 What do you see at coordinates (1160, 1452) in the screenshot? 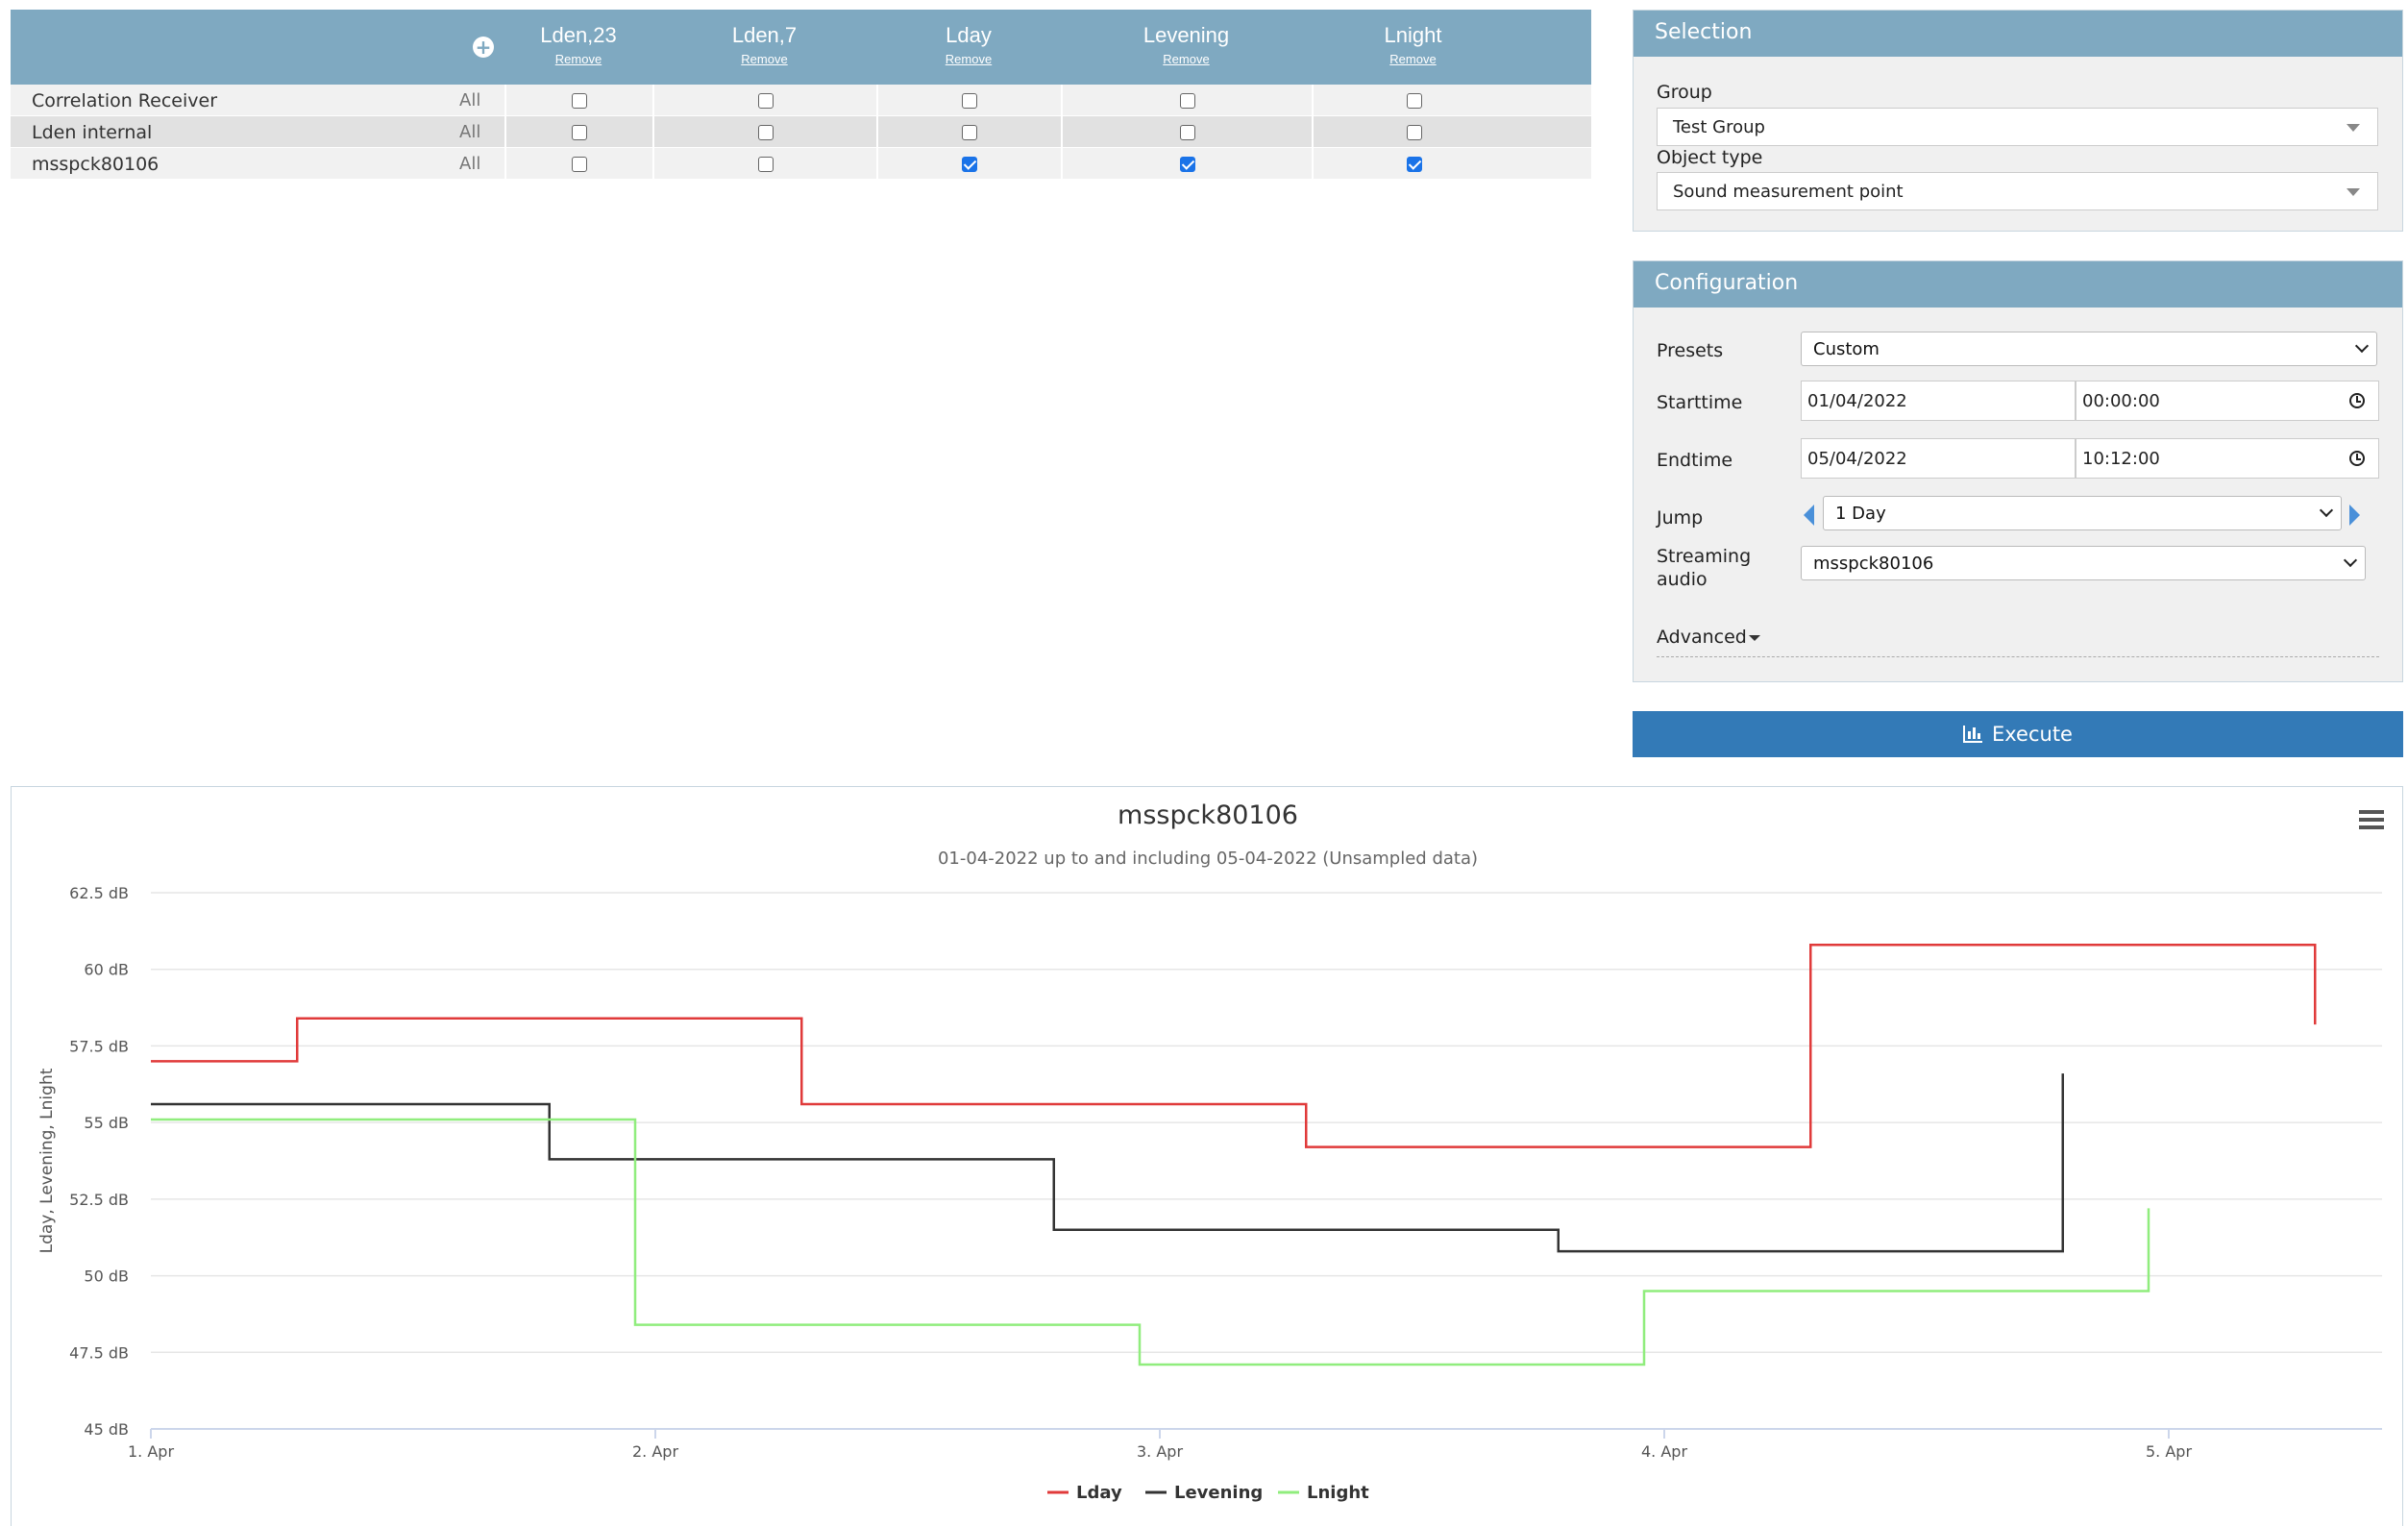
I see `x-tick-label: 3. Apr` at bounding box center [1160, 1452].